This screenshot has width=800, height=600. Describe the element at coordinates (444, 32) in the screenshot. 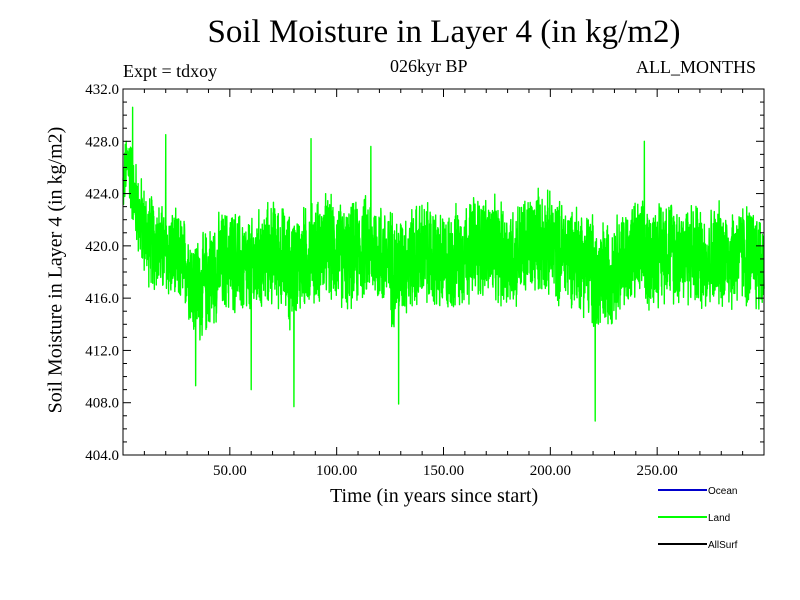

I see `chart-title: Soil Moisture in Layer 4 (in kg/m2)` at that location.